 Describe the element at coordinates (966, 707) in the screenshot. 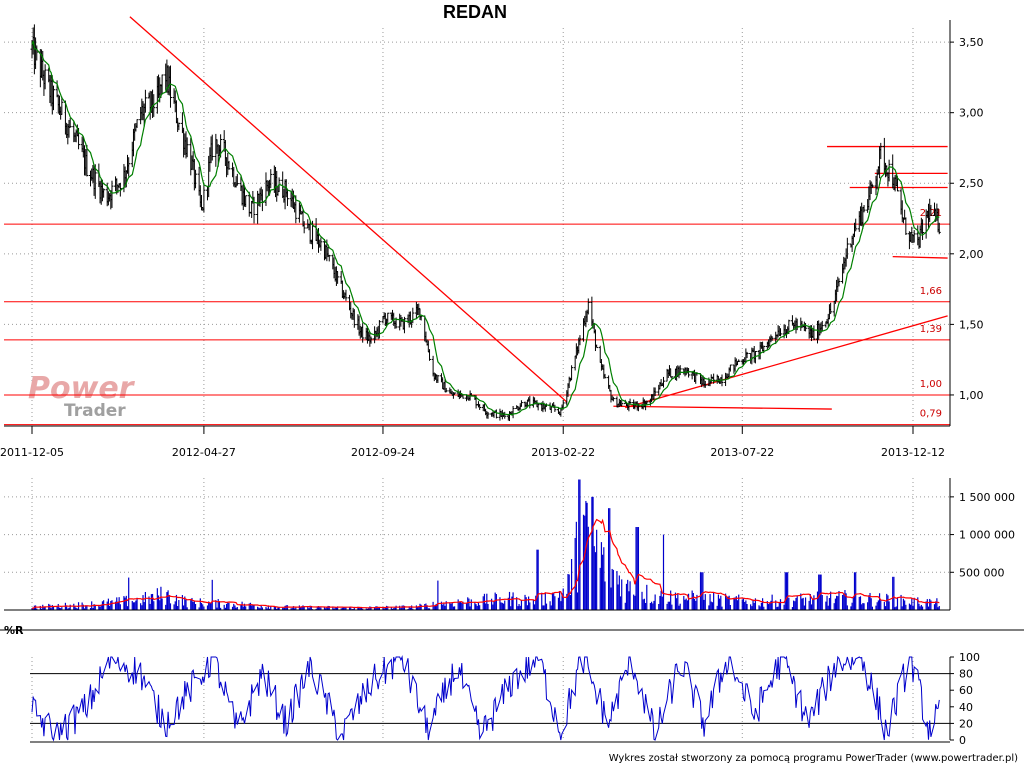

I see `wr-ytick-label-2: 40` at that location.